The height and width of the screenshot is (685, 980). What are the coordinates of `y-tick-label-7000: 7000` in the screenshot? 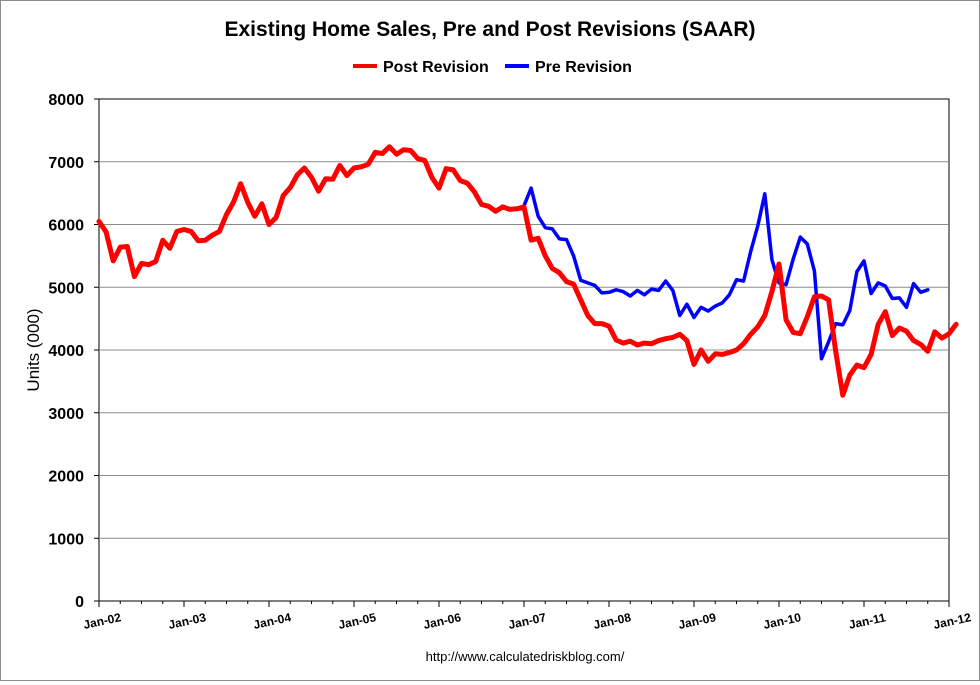 It's located at (66, 163).